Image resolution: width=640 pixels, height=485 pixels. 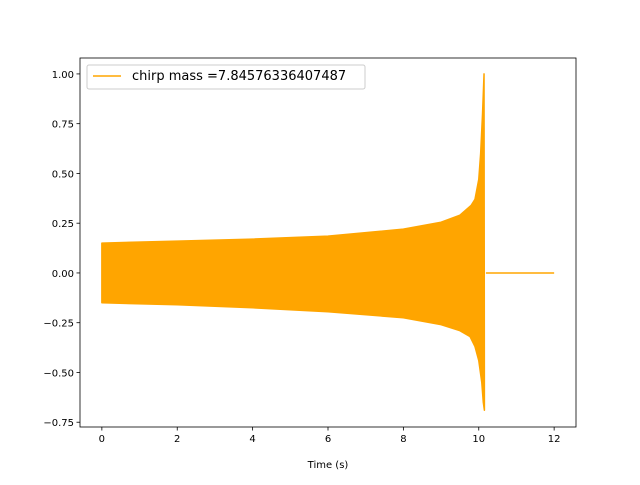 I want to click on x-ticks: 0 2 4 6 8 10 12, so click(x=330, y=436).